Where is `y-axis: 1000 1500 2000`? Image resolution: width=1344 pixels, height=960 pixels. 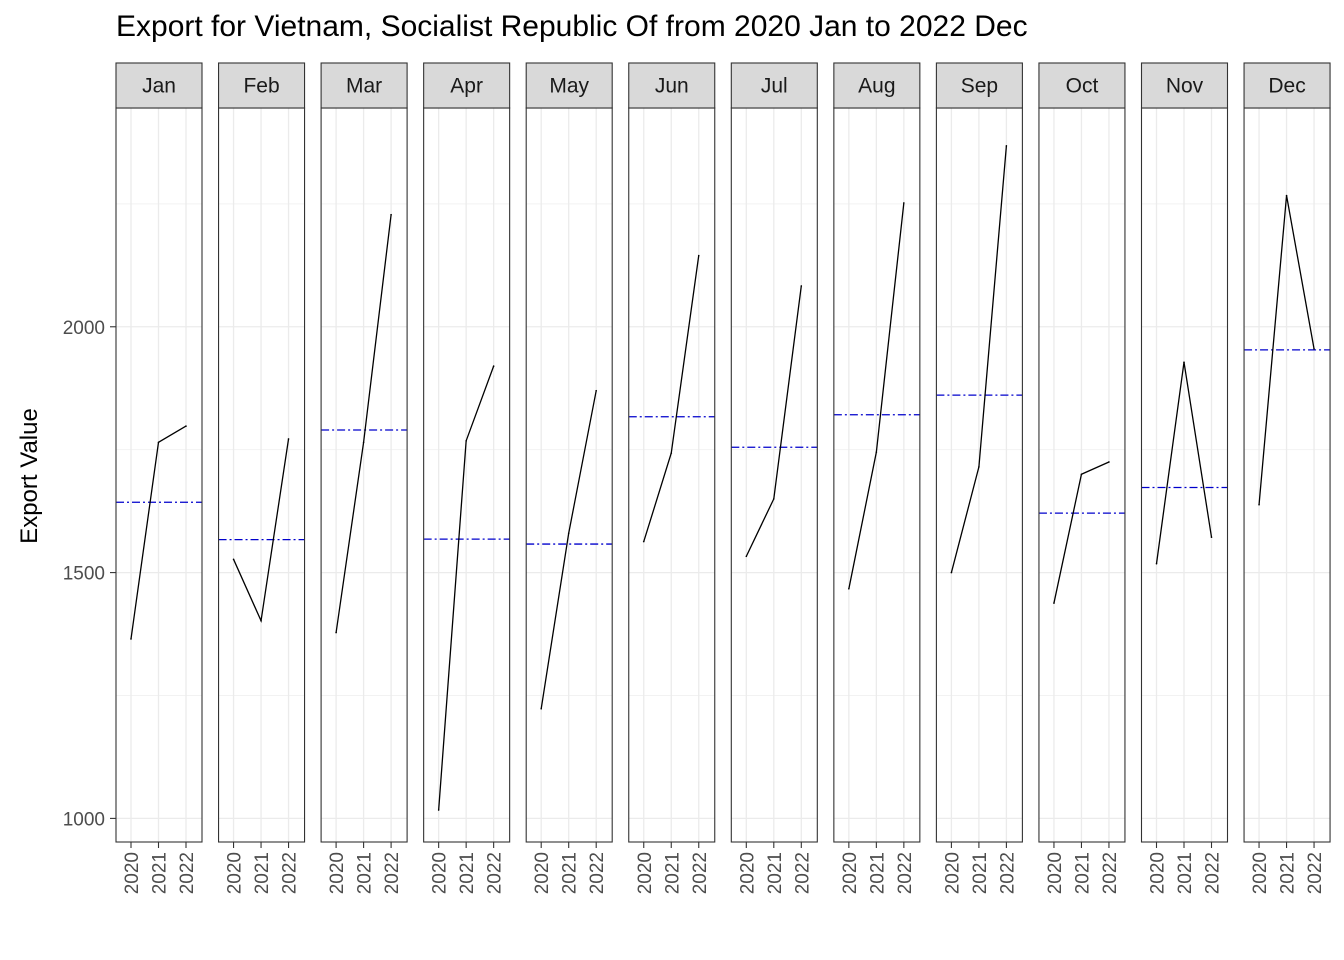
y-axis: 1000 1500 2000 is located at coordinates (89, 574).